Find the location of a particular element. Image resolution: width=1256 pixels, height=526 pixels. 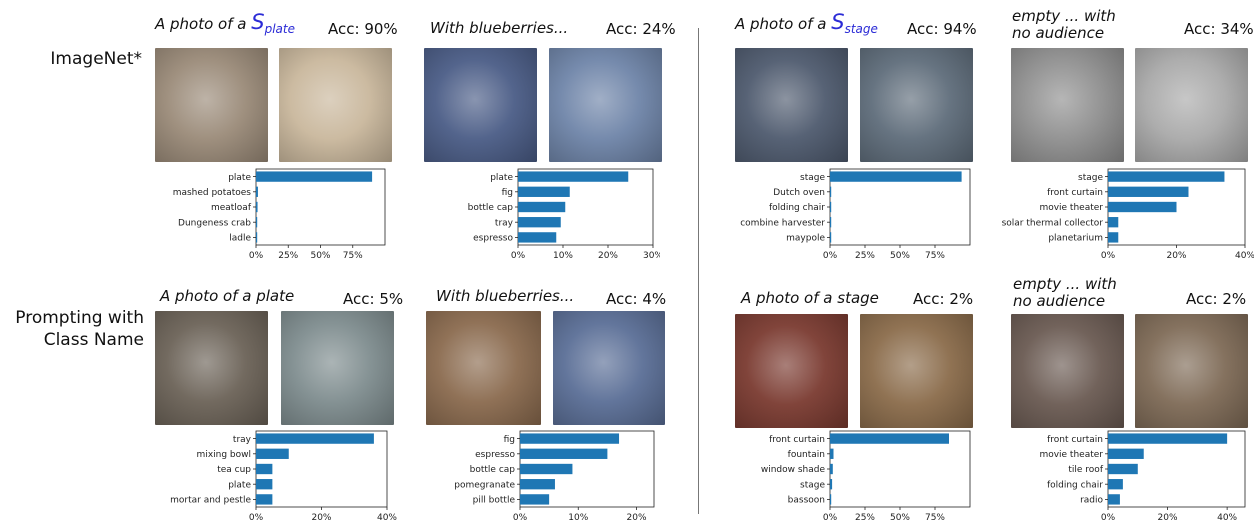

panel-caption: A photo of a Sstage is located at coordinates (806, 25).